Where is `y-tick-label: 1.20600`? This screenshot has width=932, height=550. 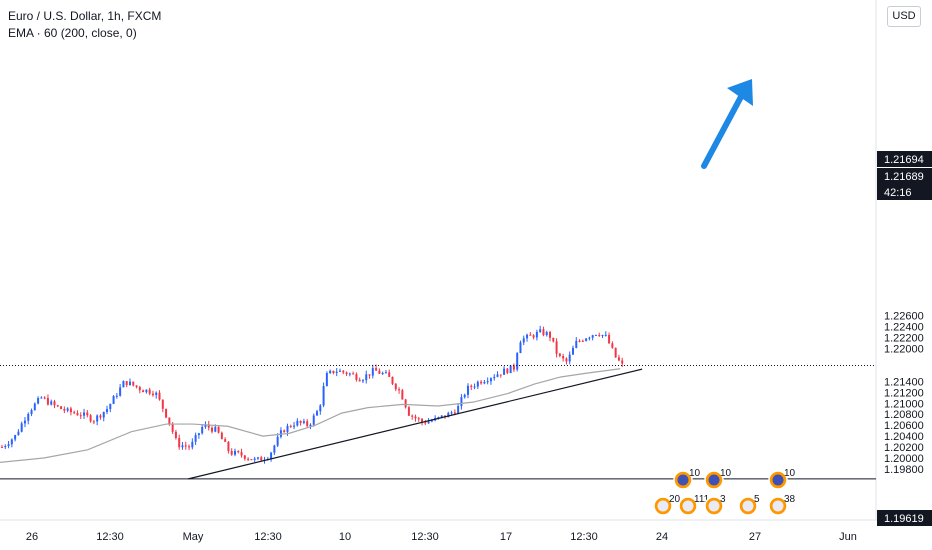
y-tick-label: 1.20600 is located at coordinates (904, 426).